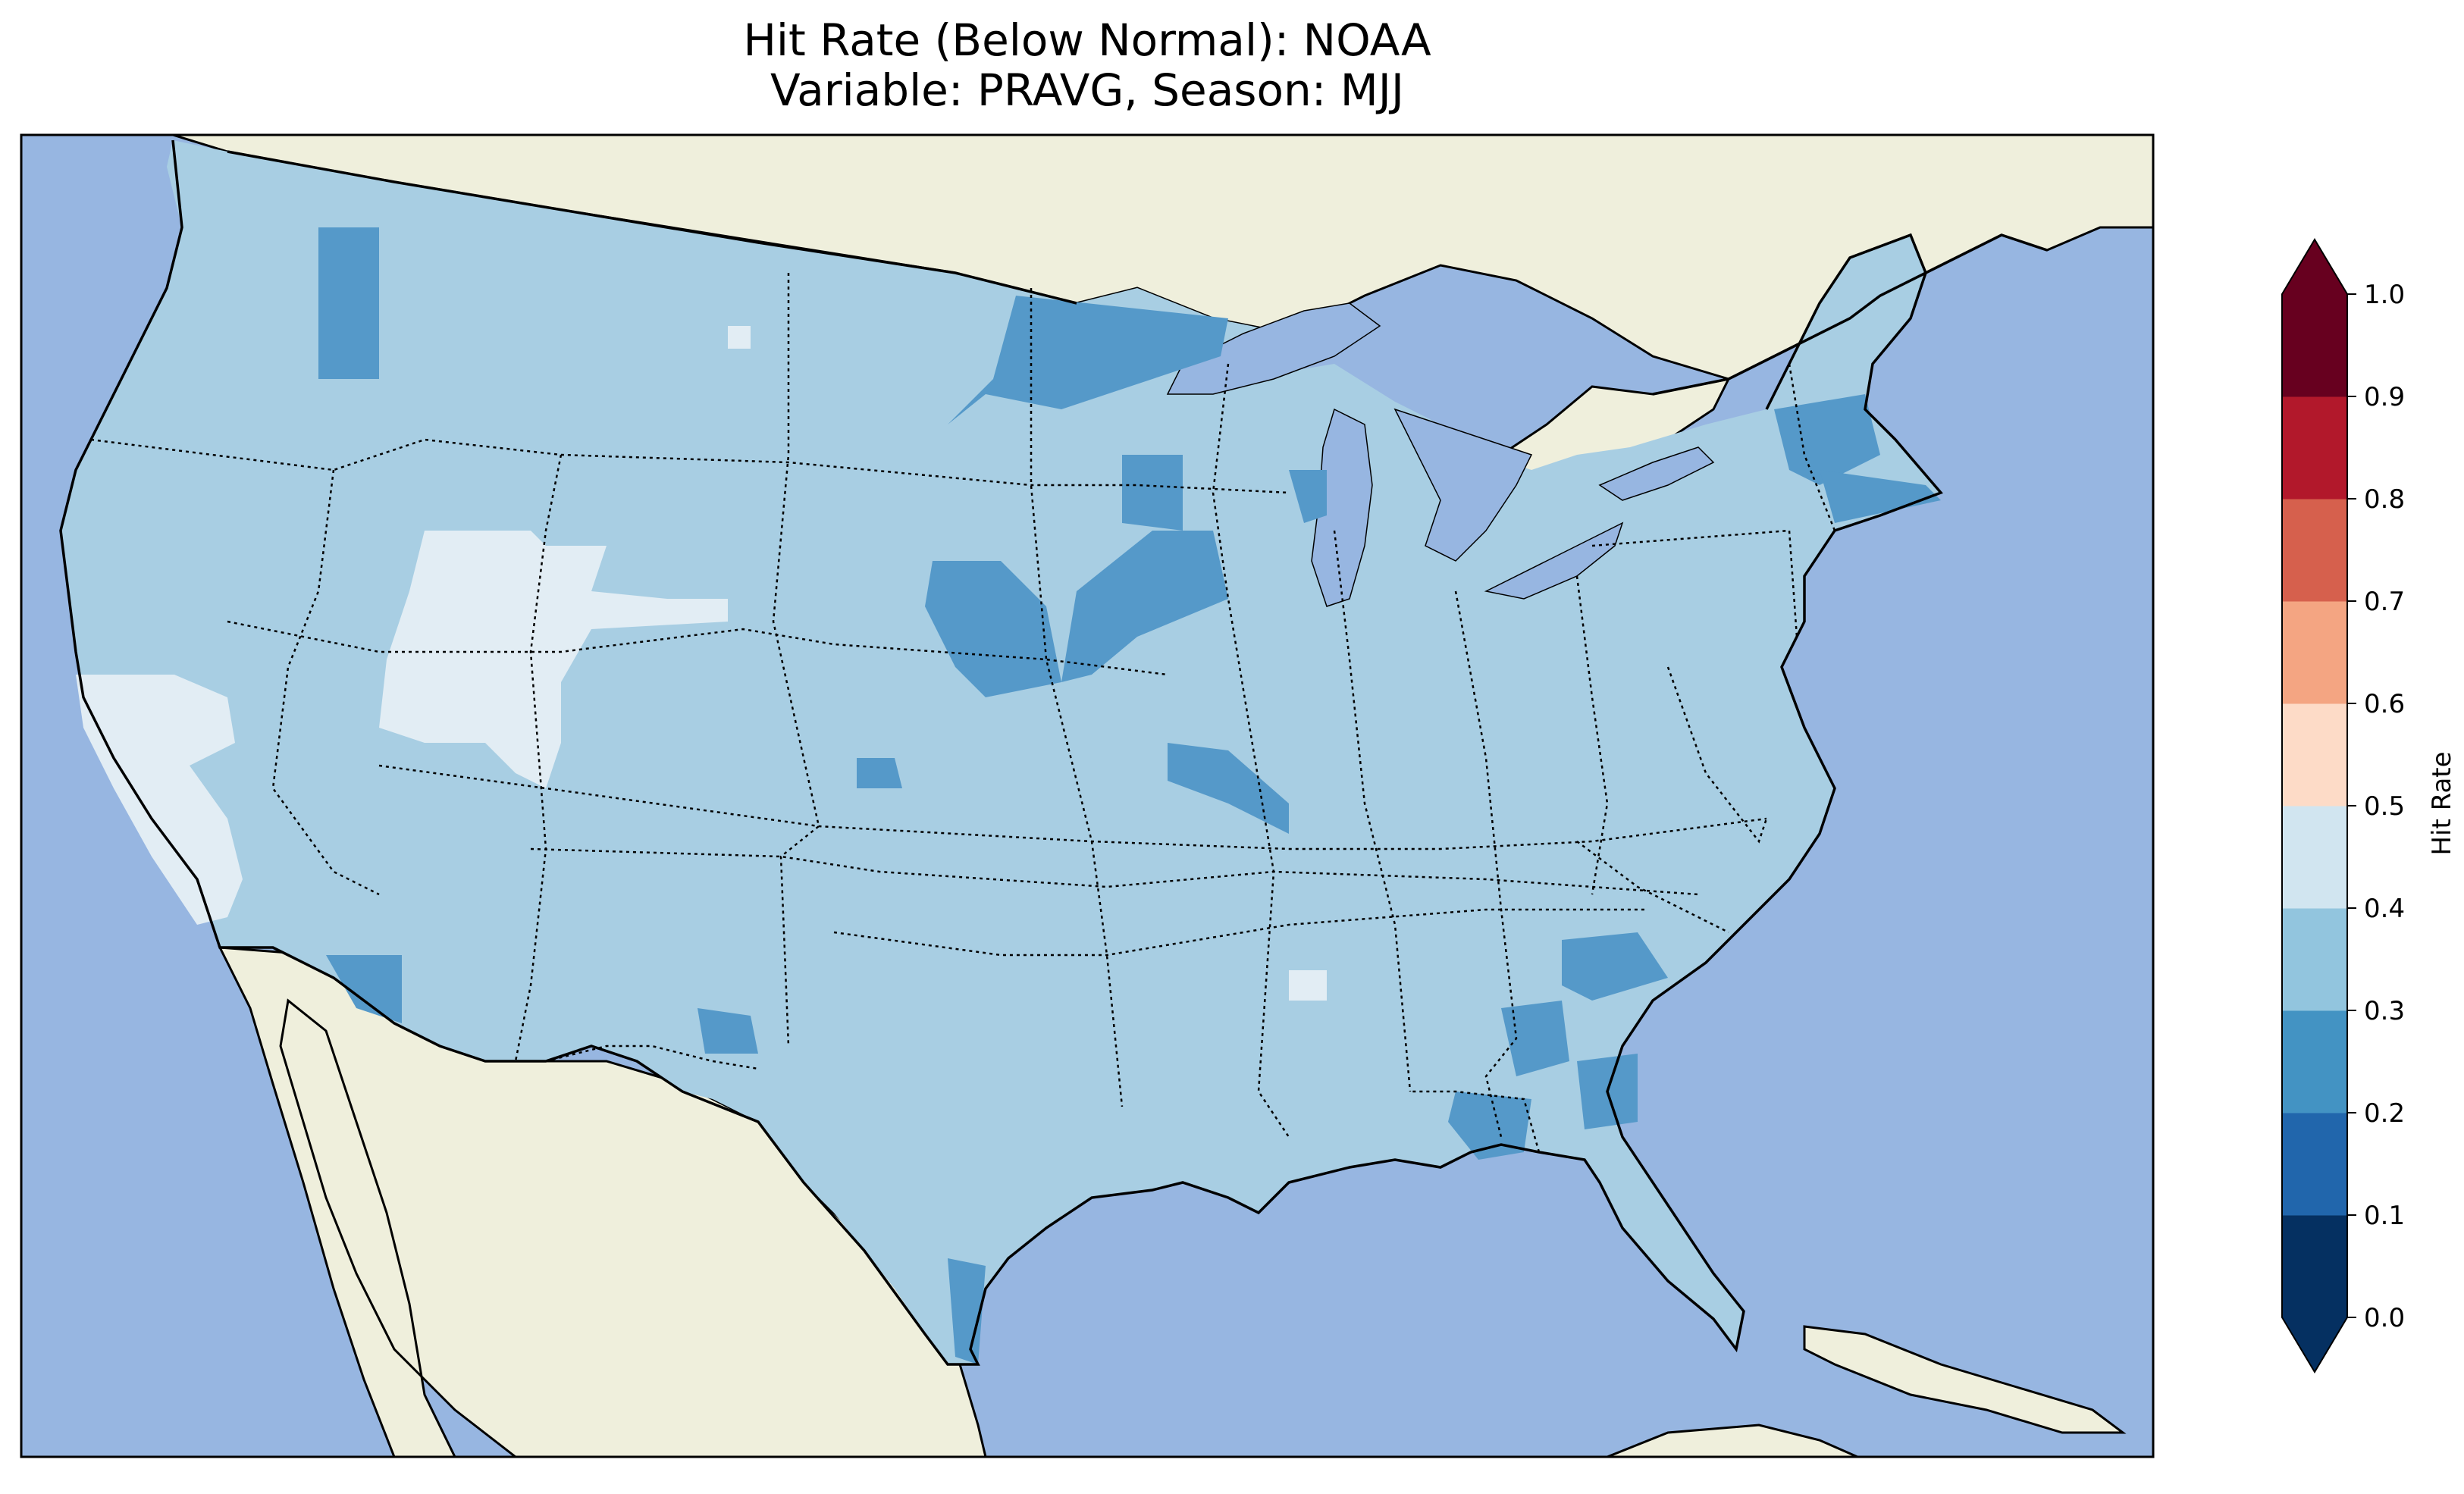 The width and height of the screenshot is (2464, 1494). What do you see at coordinates (652, 227) in the screenshot?
I see `us-canada-border` at bounding box center [652, 227].